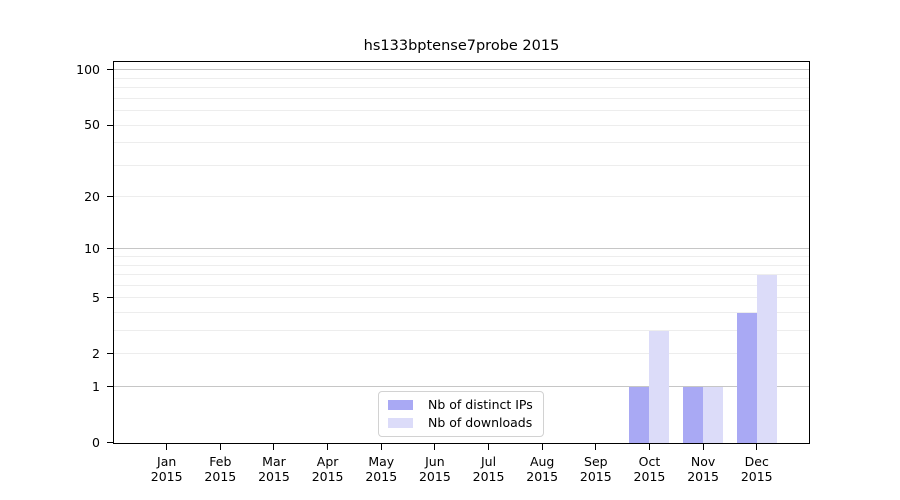 The height and width of the screenshot is (500, 900). What do you see at coordinates (381, 469) in the screenshot?
I see `x-tick-label: May 2015` at bounding box center [381, 469].